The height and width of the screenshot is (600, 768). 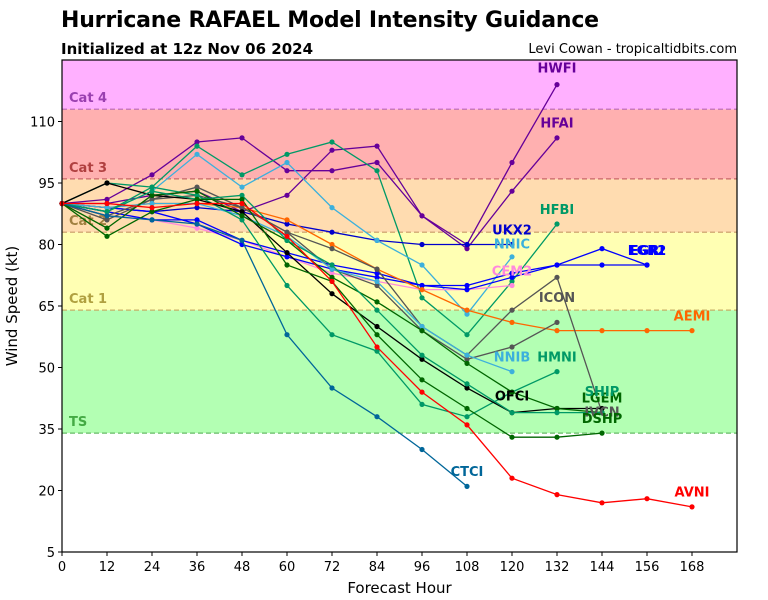 I want to click on x-tick-label: 96, so click(x=422, y=567).